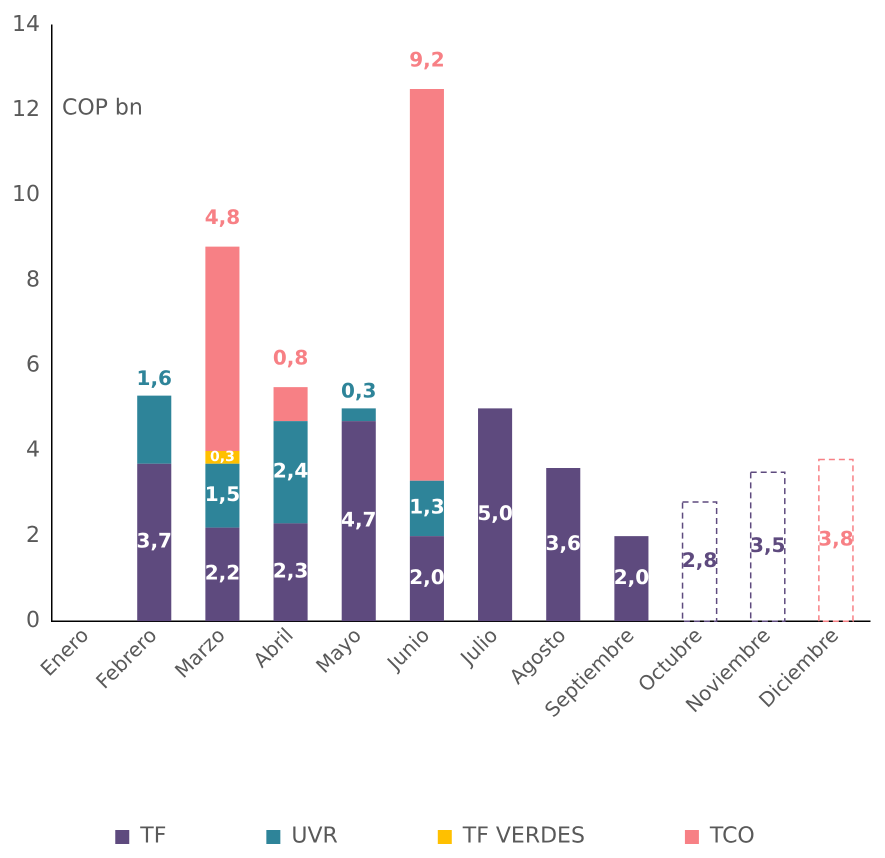  I want to click on y-tick-label: 14, so click(26, 24).